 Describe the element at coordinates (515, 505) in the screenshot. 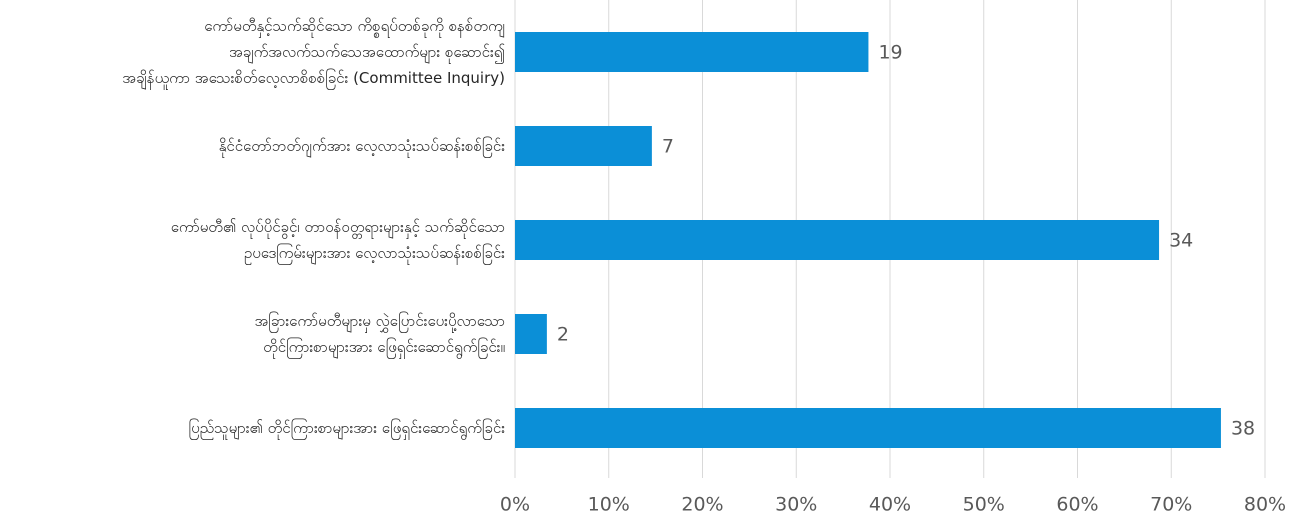

I see `x-tick-label: 0%` at that location.